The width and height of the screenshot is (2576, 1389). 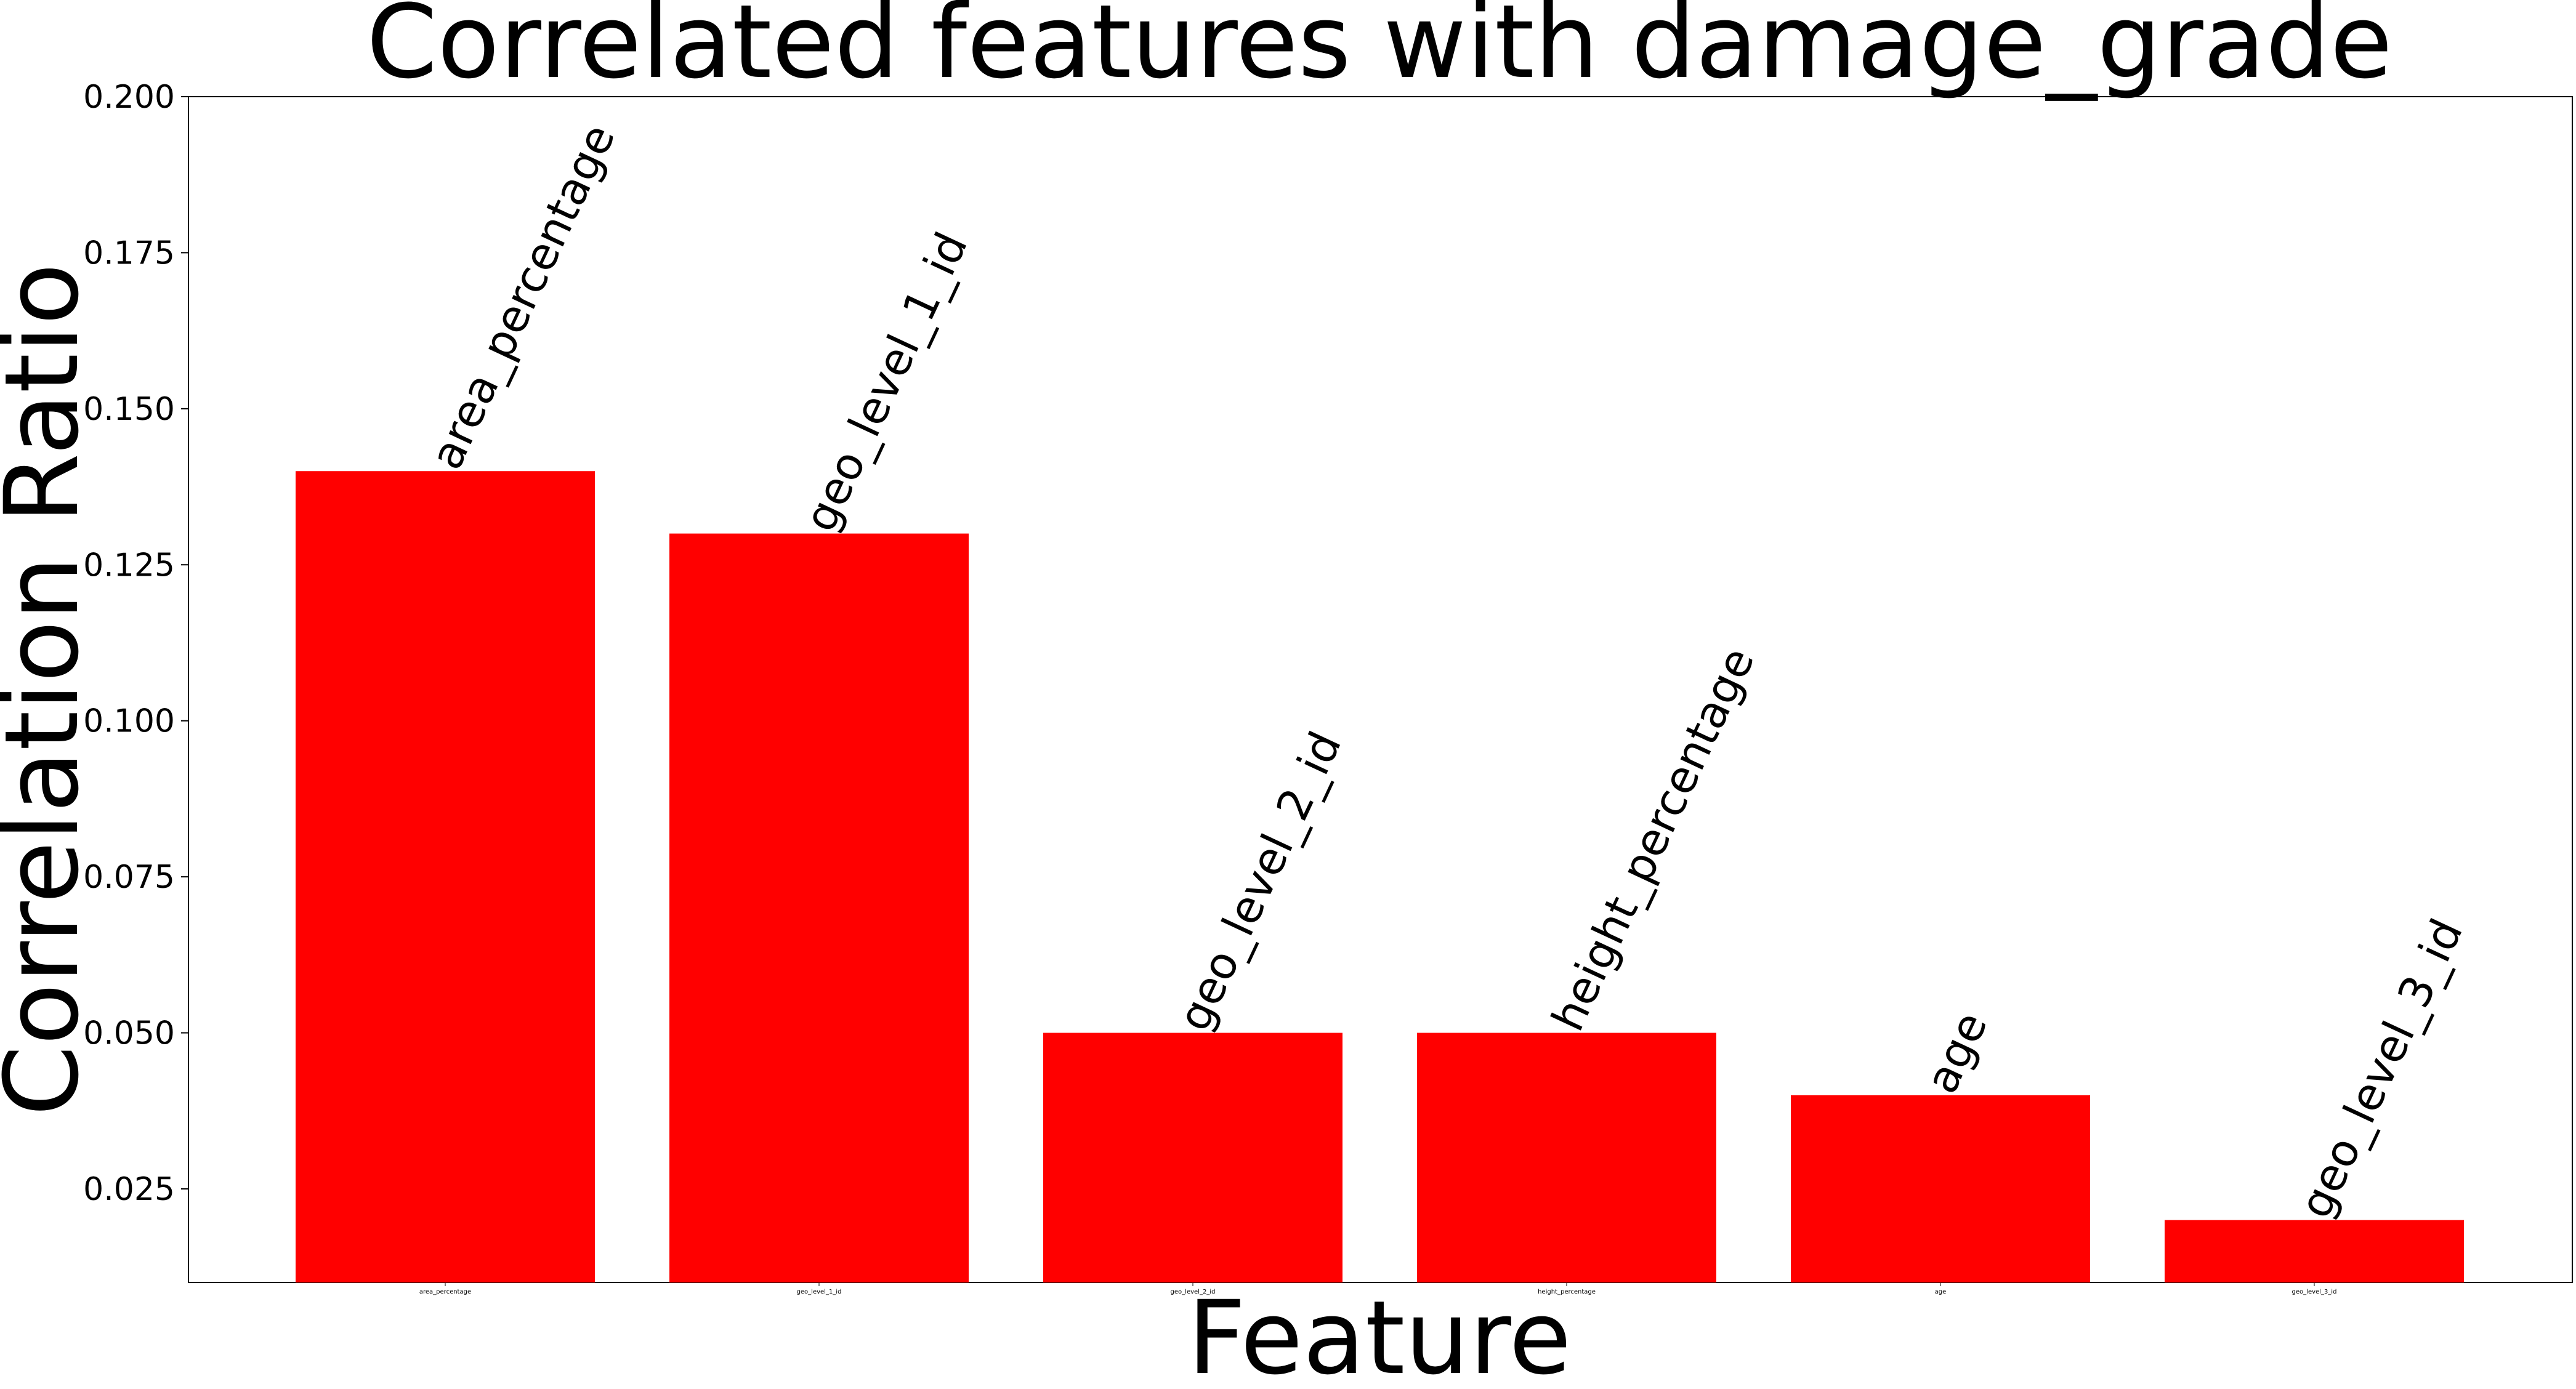 What do you see at coordinates (819, 908) in the screenshot?
I see `bar-geo-level-1-id` at bounding box center [819, 908].